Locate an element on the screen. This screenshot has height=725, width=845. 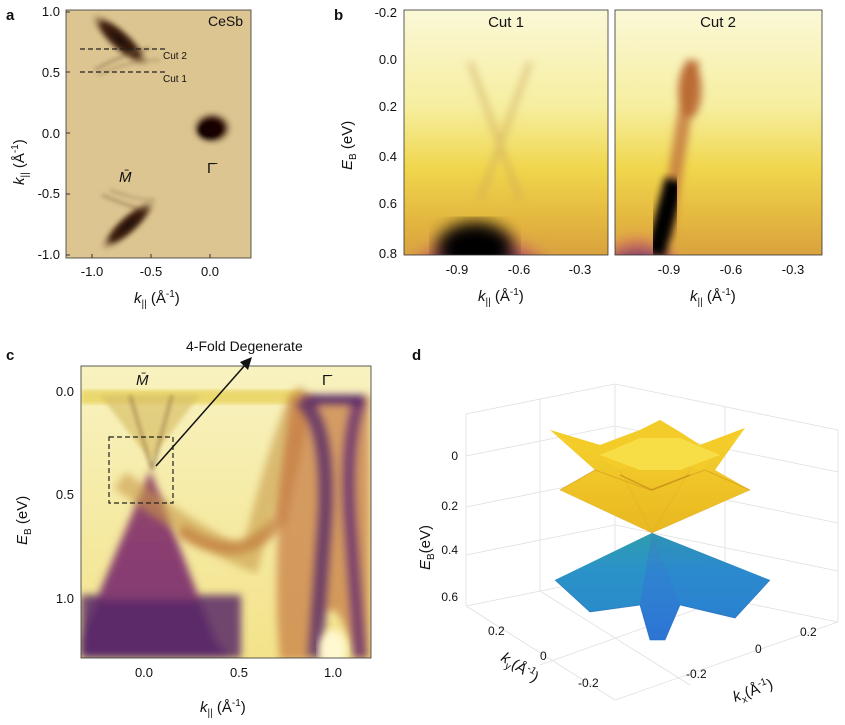
upper-cone is located at coordinates (650, 477).